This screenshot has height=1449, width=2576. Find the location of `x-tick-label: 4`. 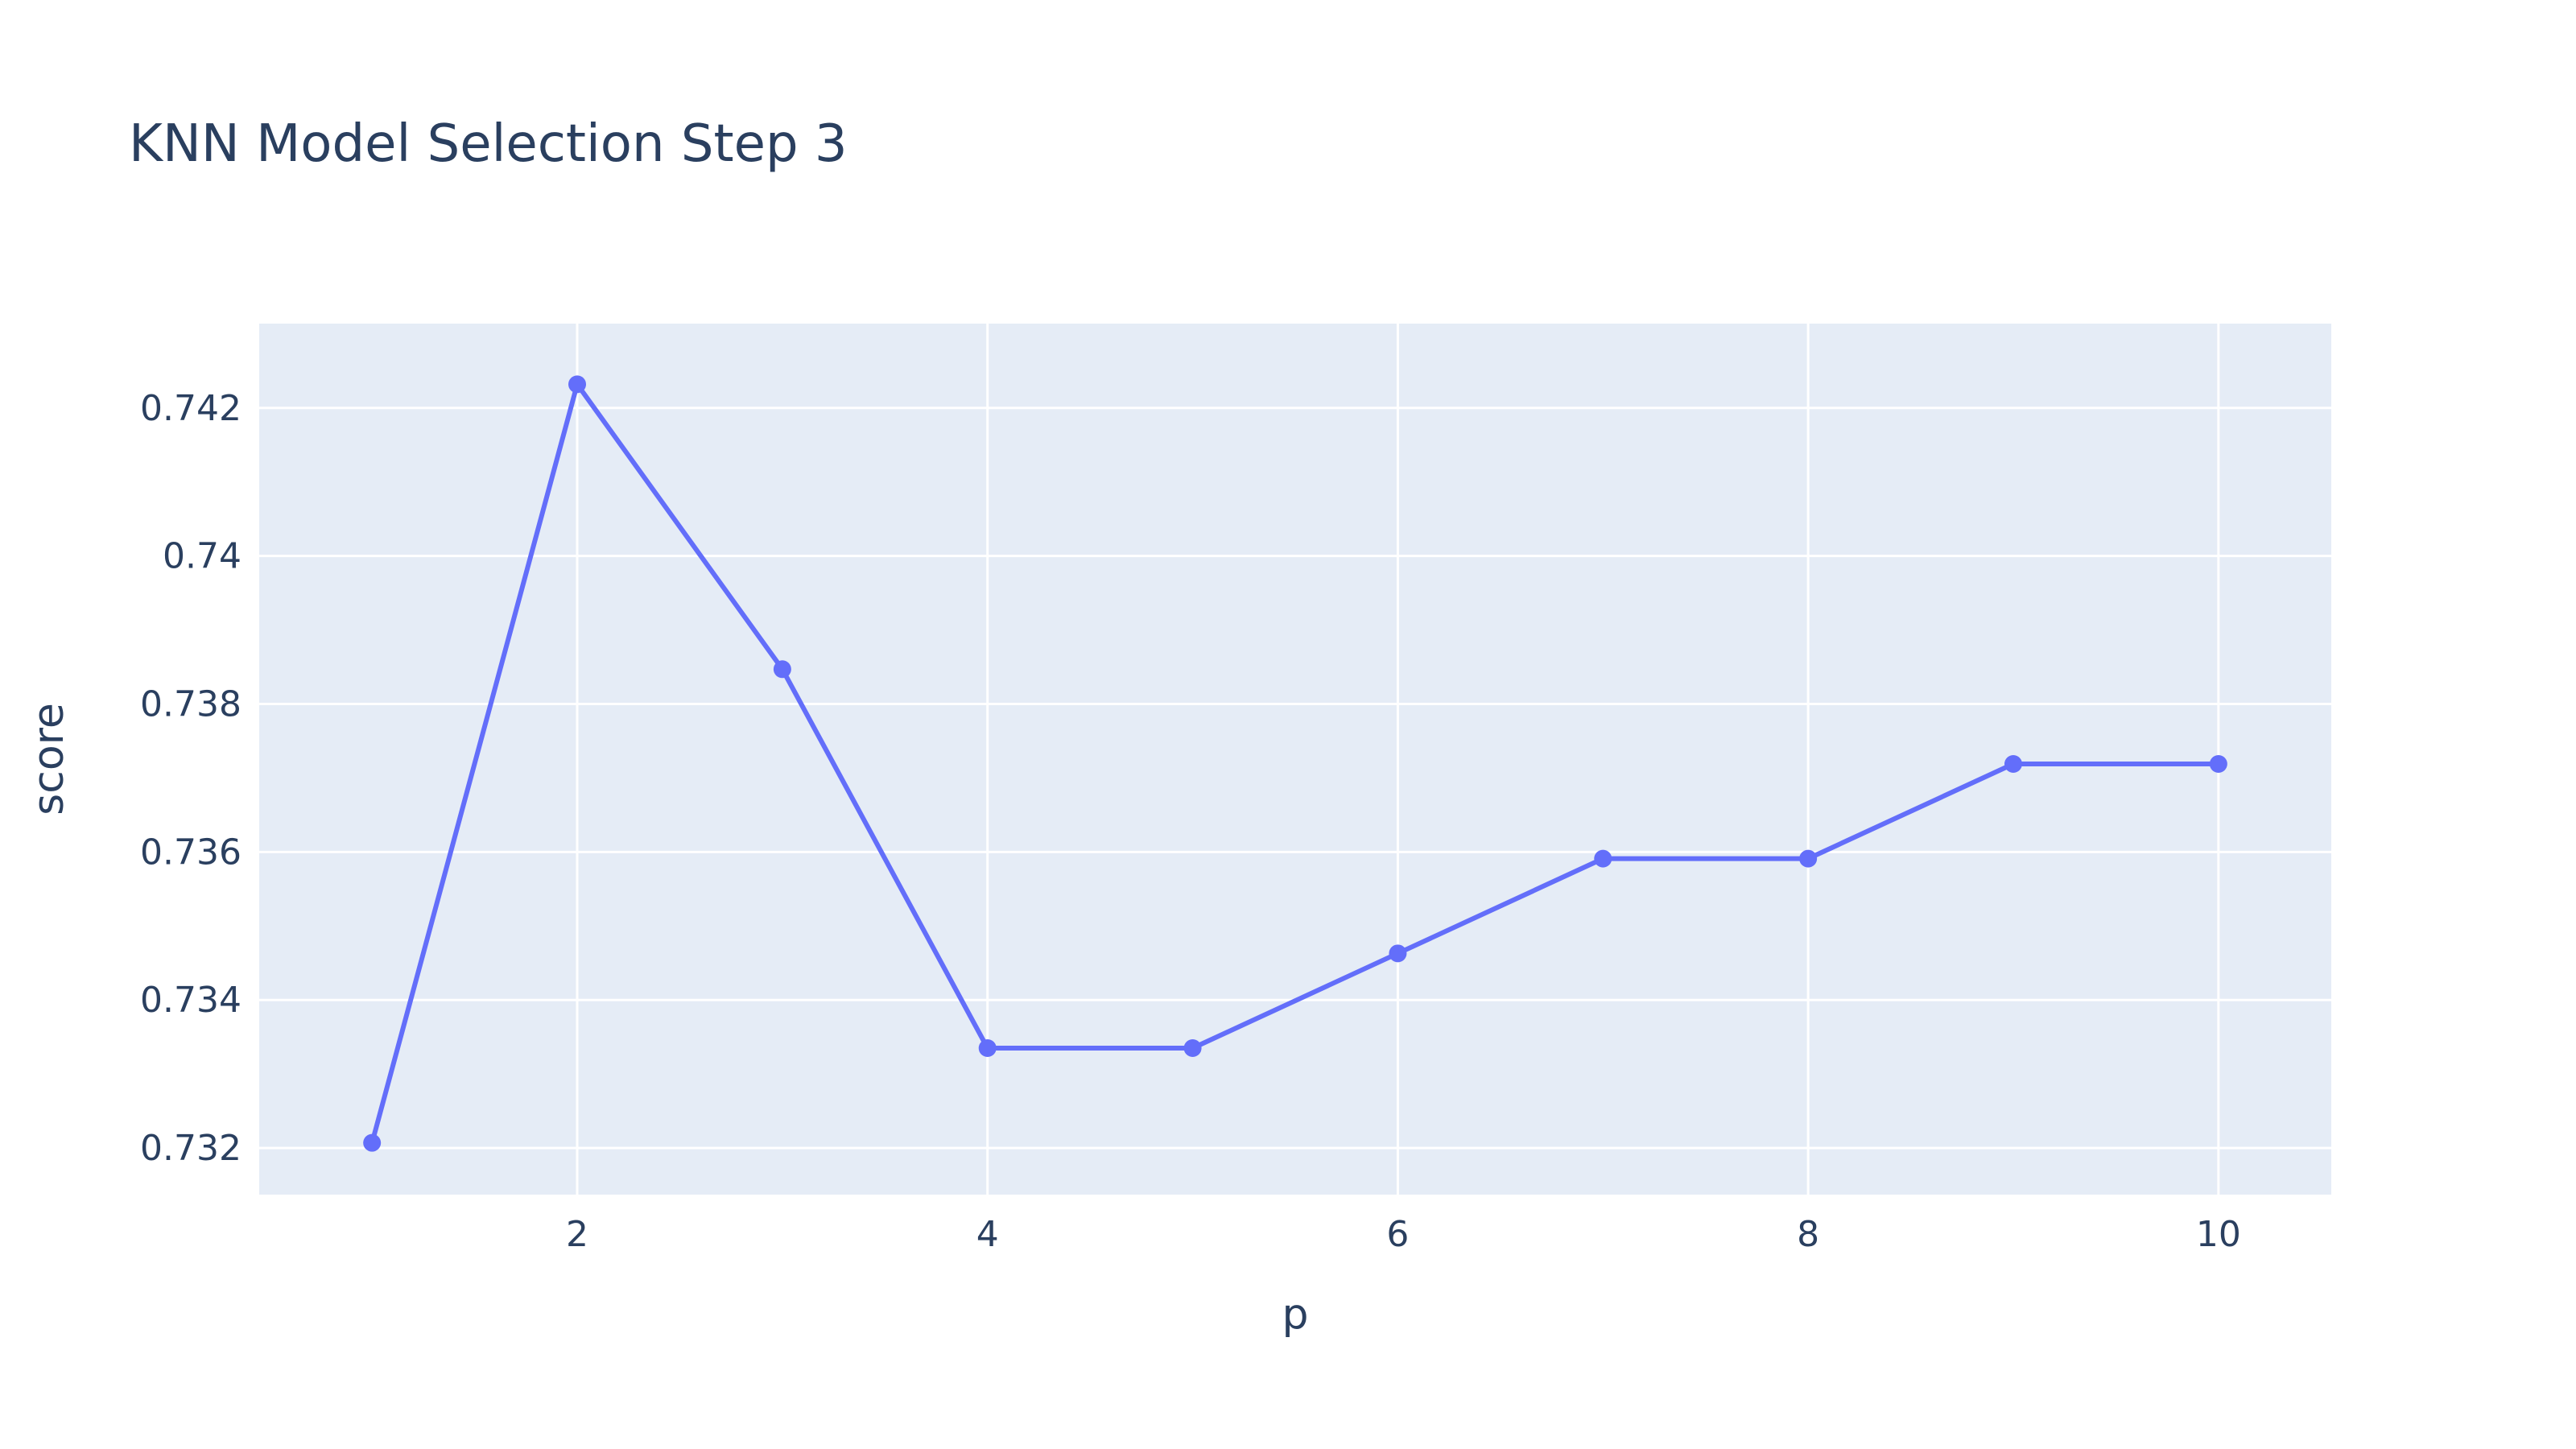

x-tick-label: 4 is located at coordinates (987, 1234).